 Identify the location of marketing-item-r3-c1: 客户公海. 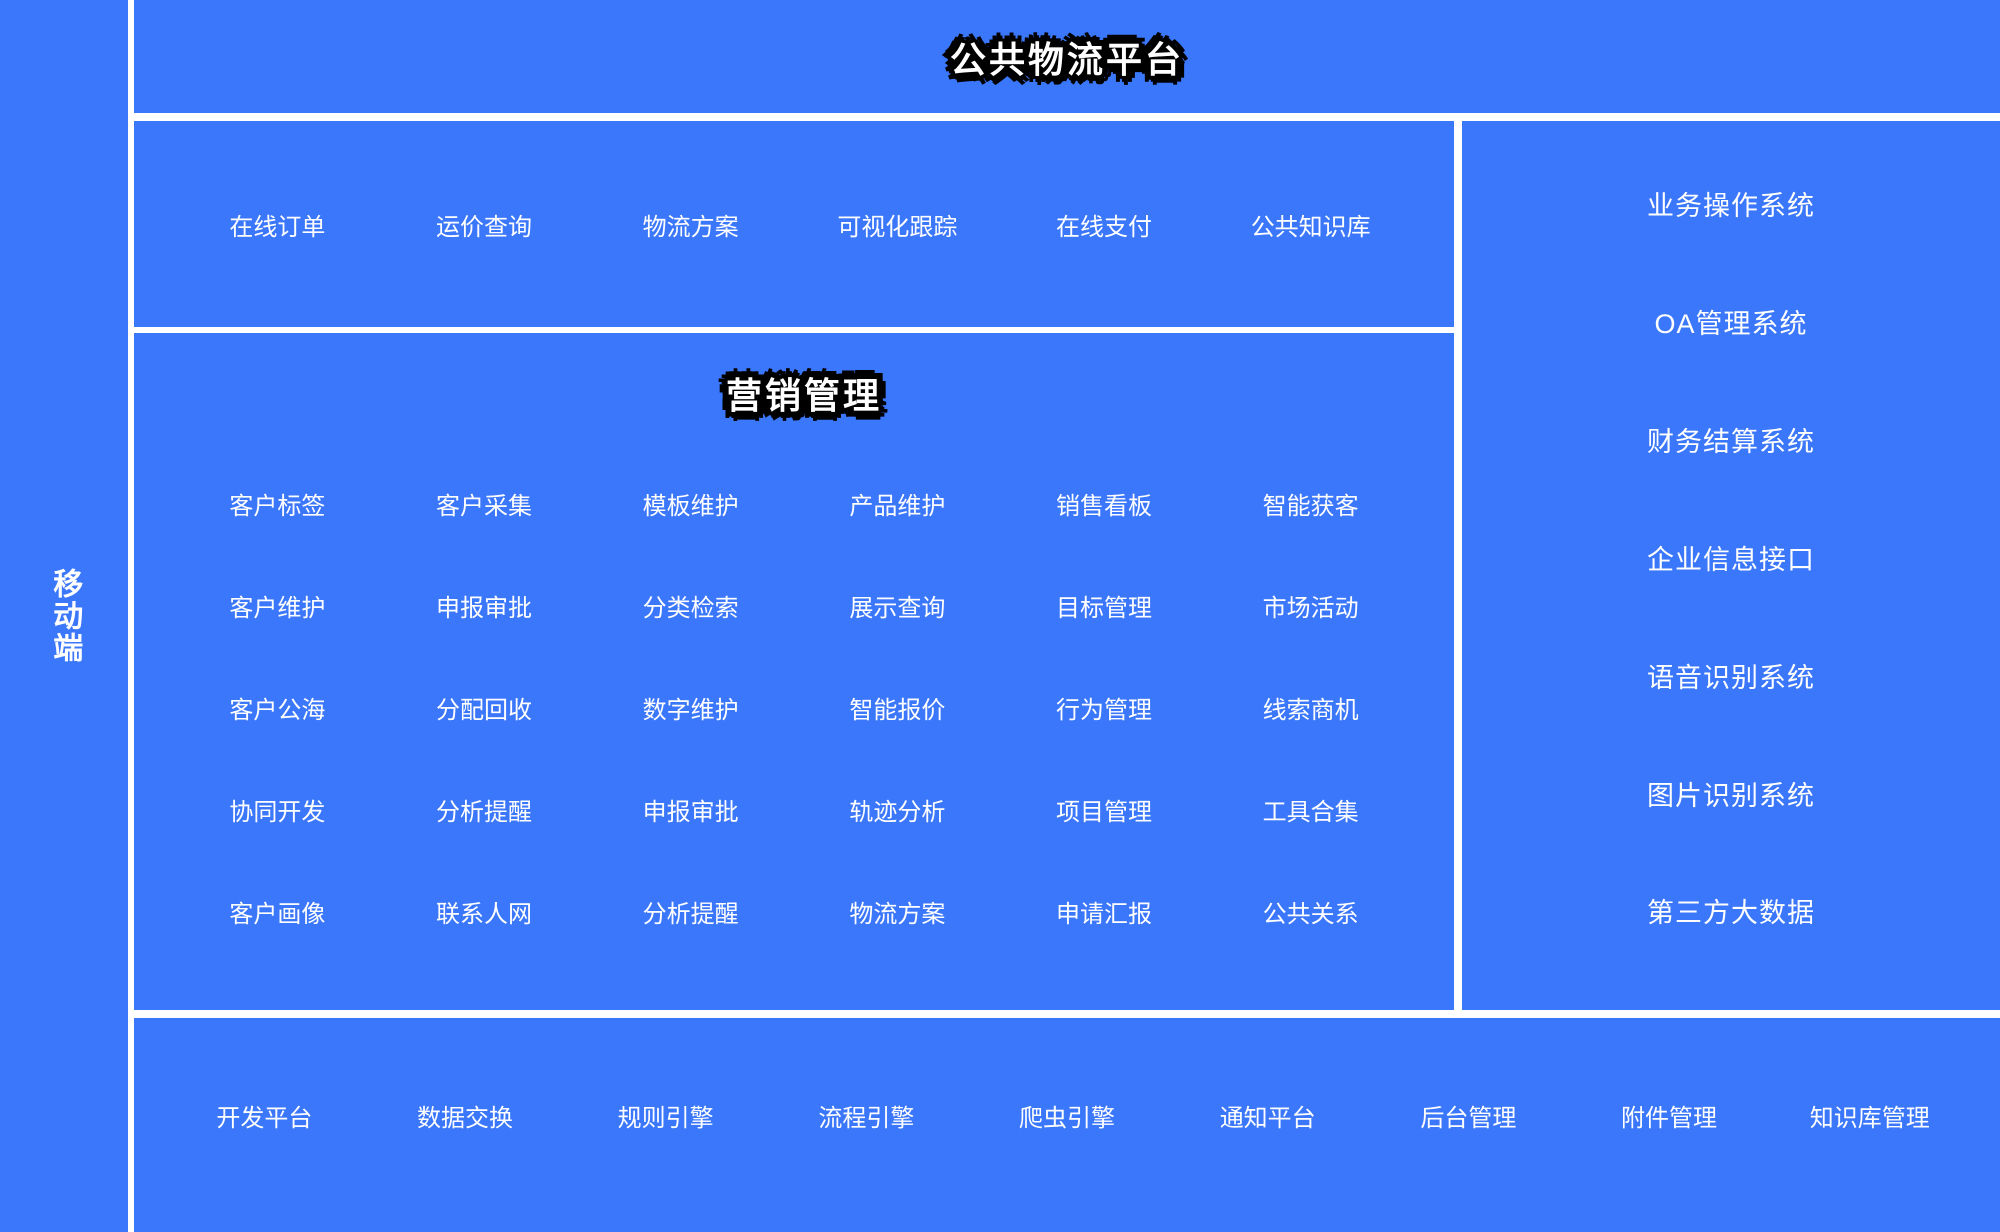
(277, 710).